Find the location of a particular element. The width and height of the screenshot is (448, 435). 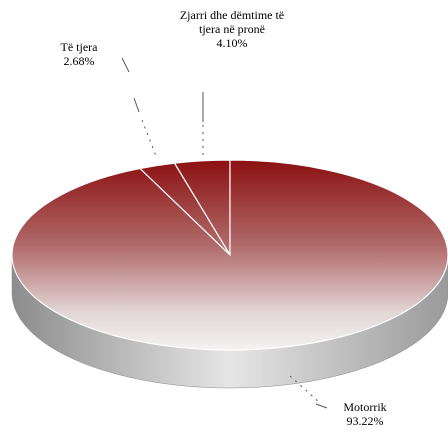

slice-label: Të tjera 2.68% is located at coordinates (79, 54).